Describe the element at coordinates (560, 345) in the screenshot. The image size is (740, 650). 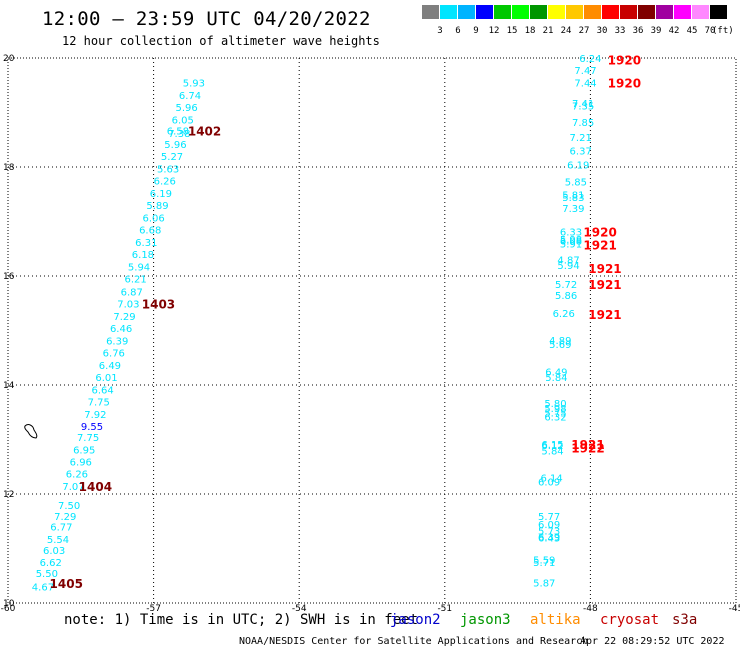
I see `swh-value: 5.69` at that location.